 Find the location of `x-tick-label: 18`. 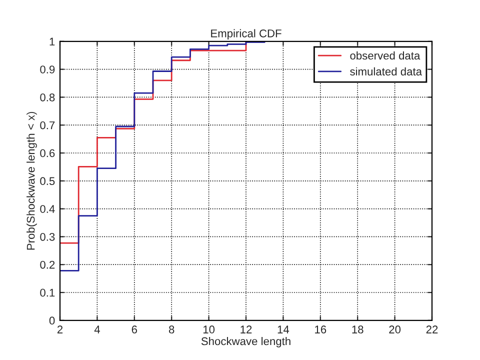

x-tick-label: 18 is located at coordinates (358, 330).